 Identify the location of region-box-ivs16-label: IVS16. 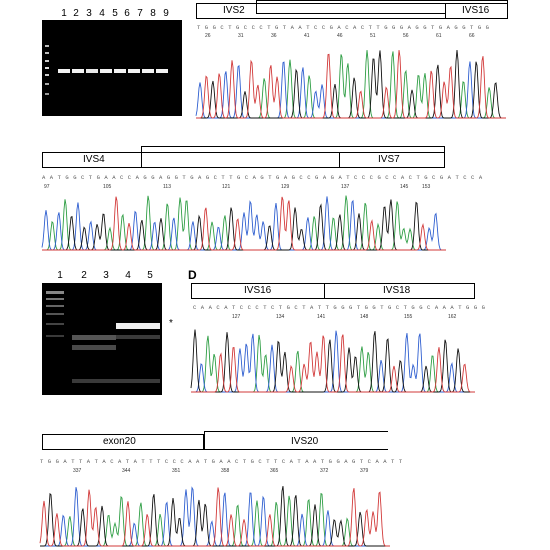
(477, 11).